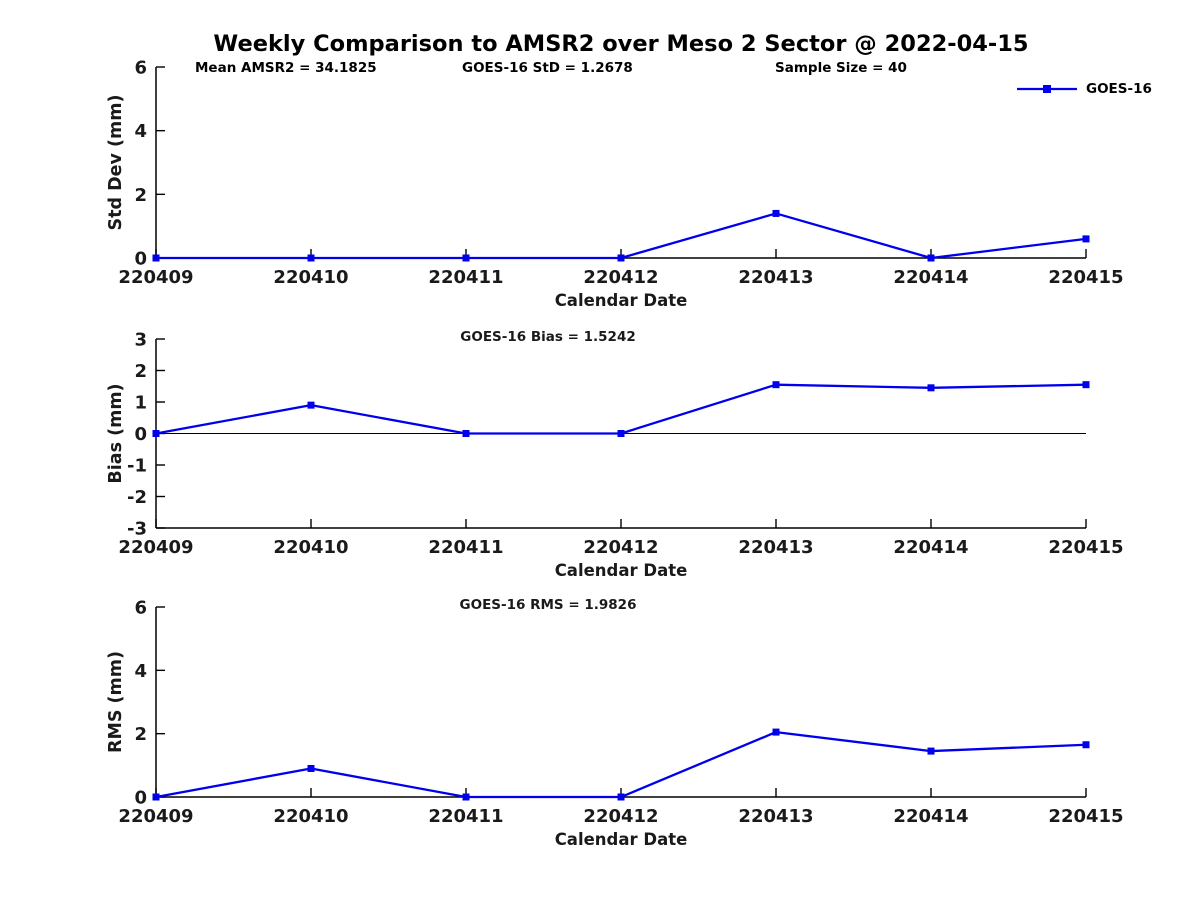  I want to click on subplot-1-y-tick-label: 0, so click(140, 259).